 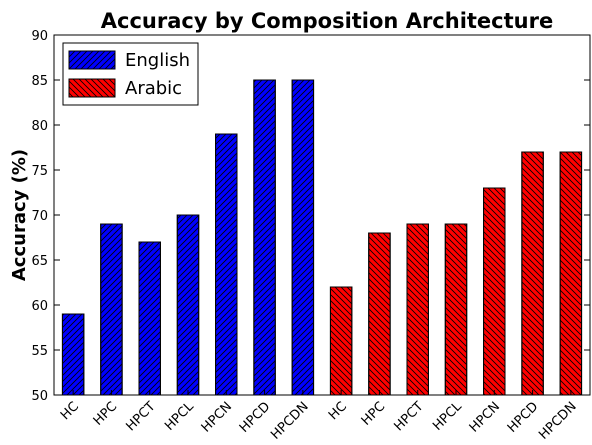 I want to click on bar-hatch-english-hpcn, so click(x=226, y=264).